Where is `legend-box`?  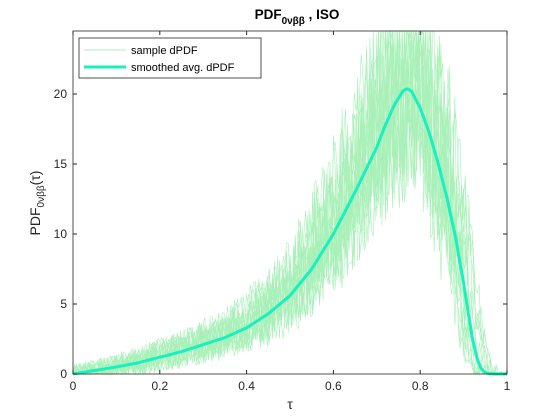 legend-box is located at coordinates (170, 58).